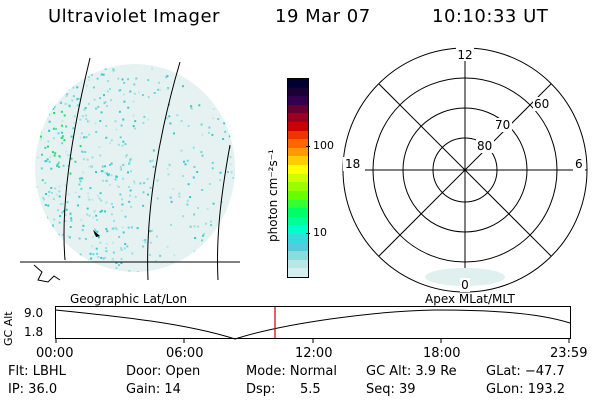 The image size is (600, 400). What do you see at coordinates (129, 299) in the screenshot?
I see `geo-coords-label: Geographic Lat/Lon` at bounding box center [129, 299].